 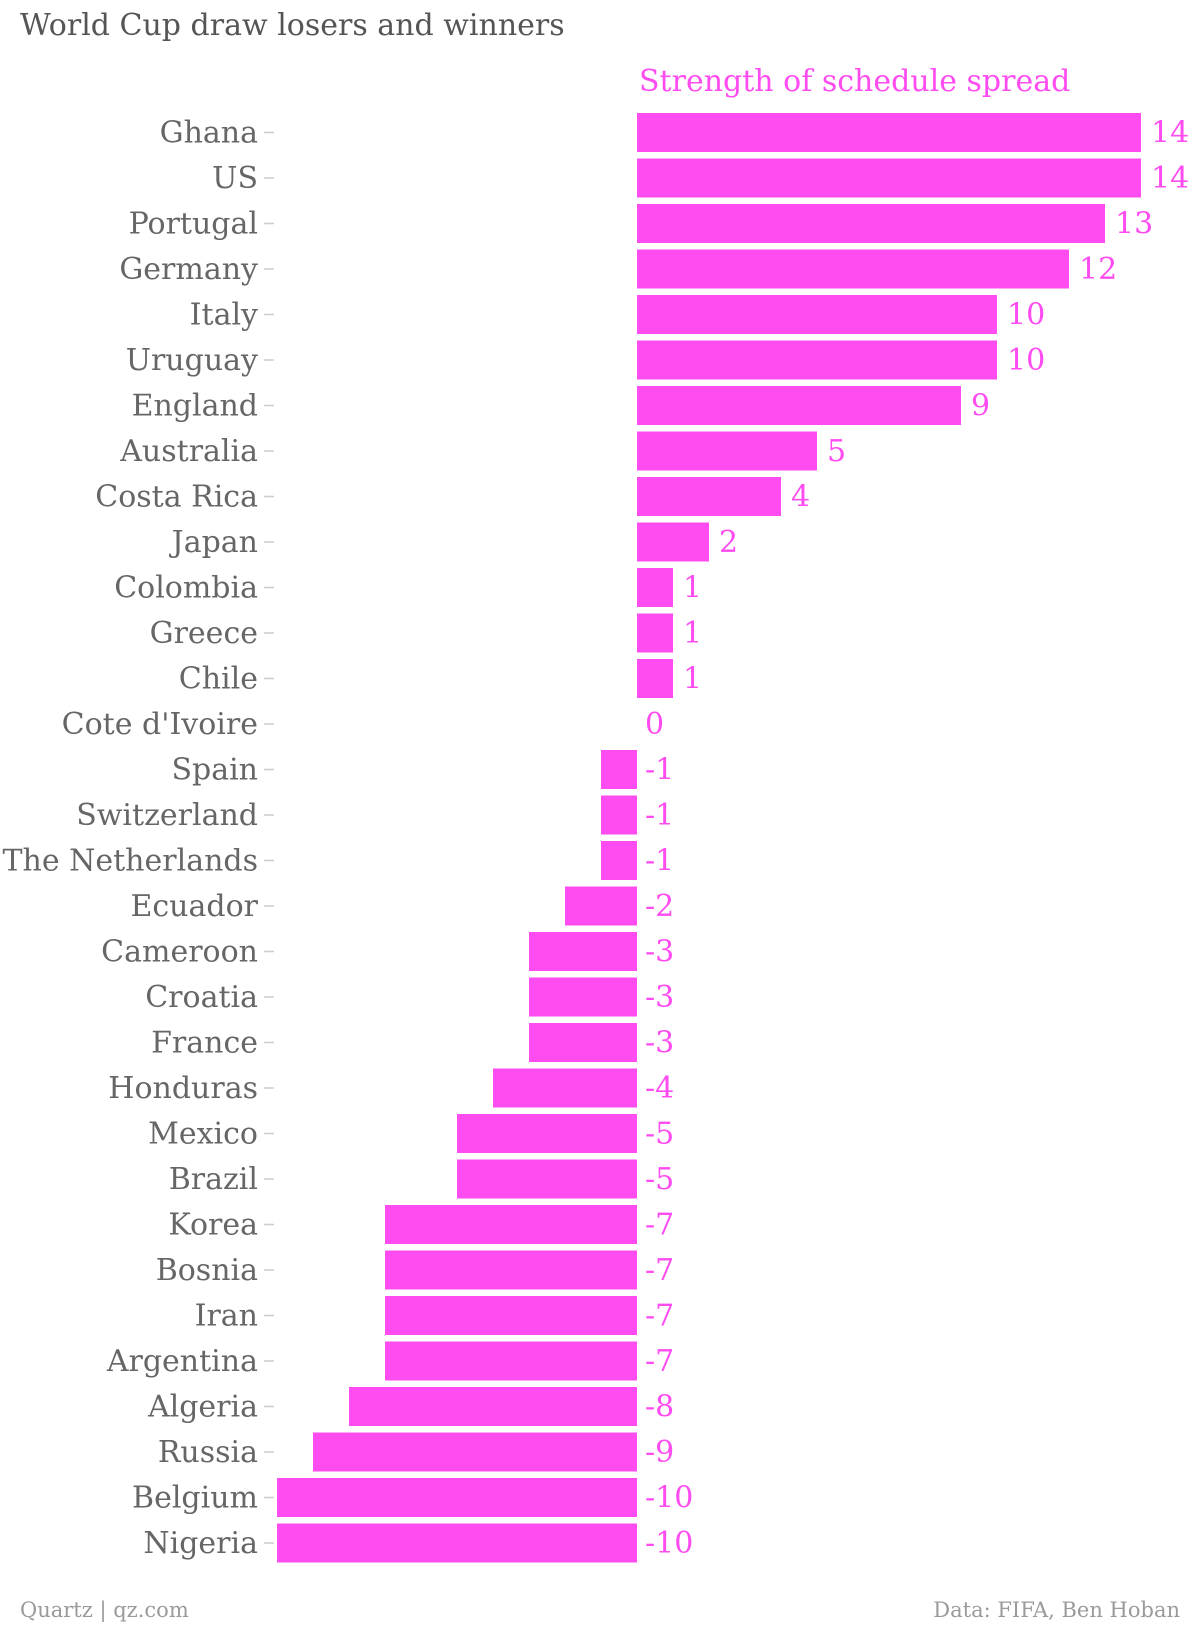 What do you see at coordinates (1134, 224) in the screenshot?
I see `value-label: 13` at bounding box center [1134, 224].